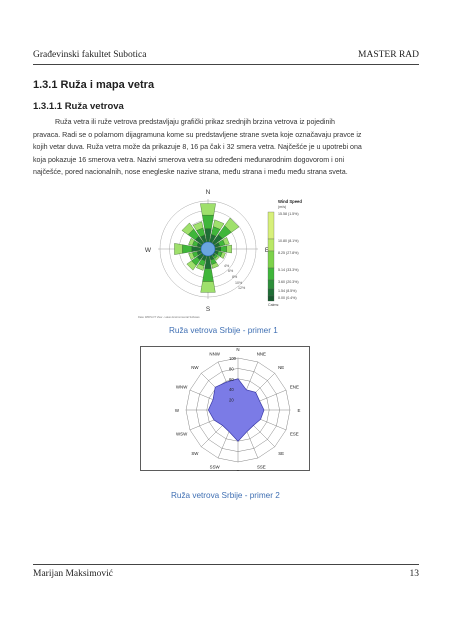  Describe the element at coordinates (267, 250) in the screenshot. I see `compass-e-label: E` at that location.